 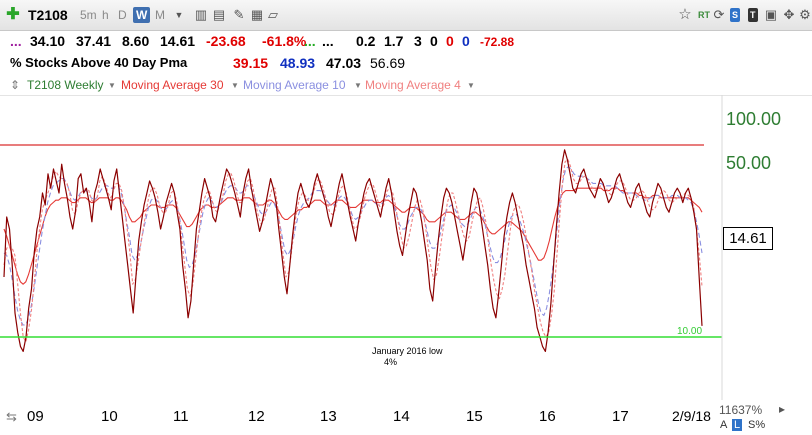 What do you see at coordinates (136, 41) in the screenshot?
I see `stat-low: 8.60` at bounding box center [136, 41].